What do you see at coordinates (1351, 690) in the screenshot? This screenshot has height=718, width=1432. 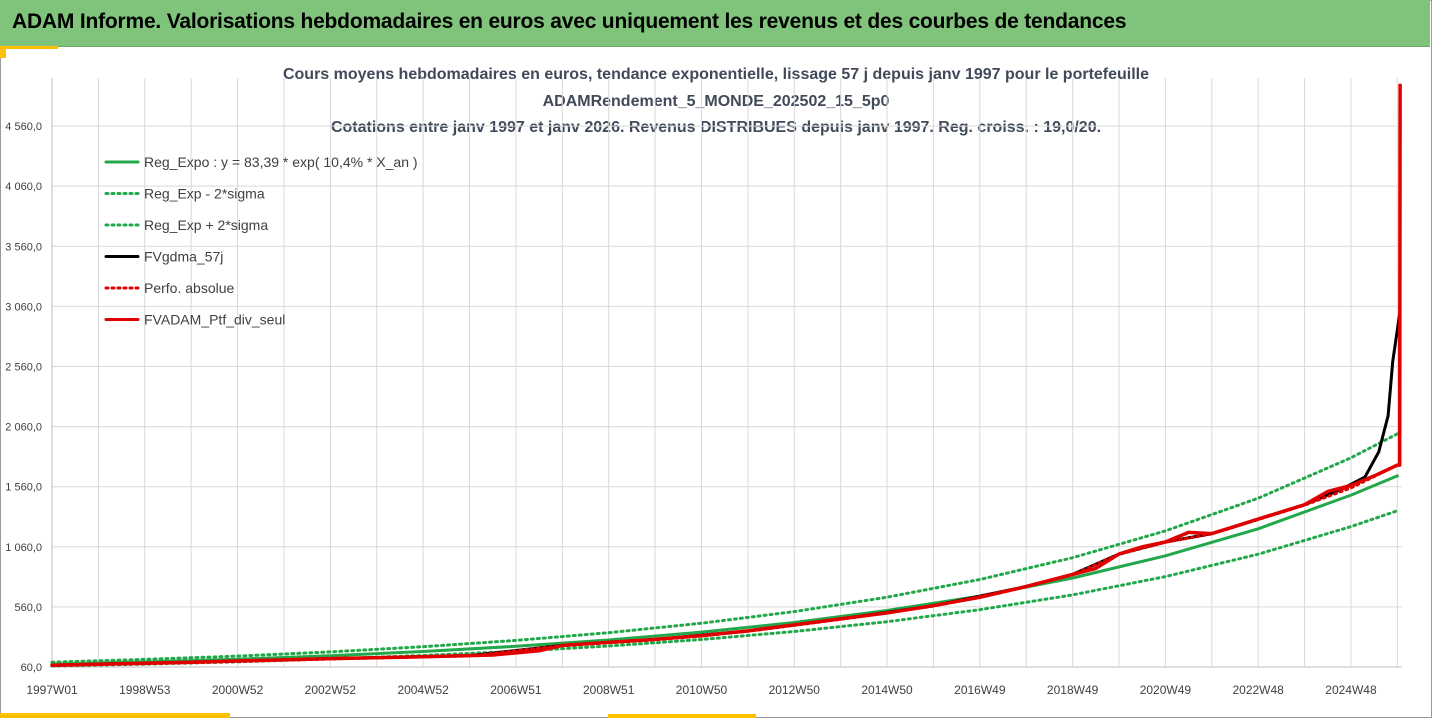 I see `x-tick-label: 2024W48` at bounding box center [1351, 690].